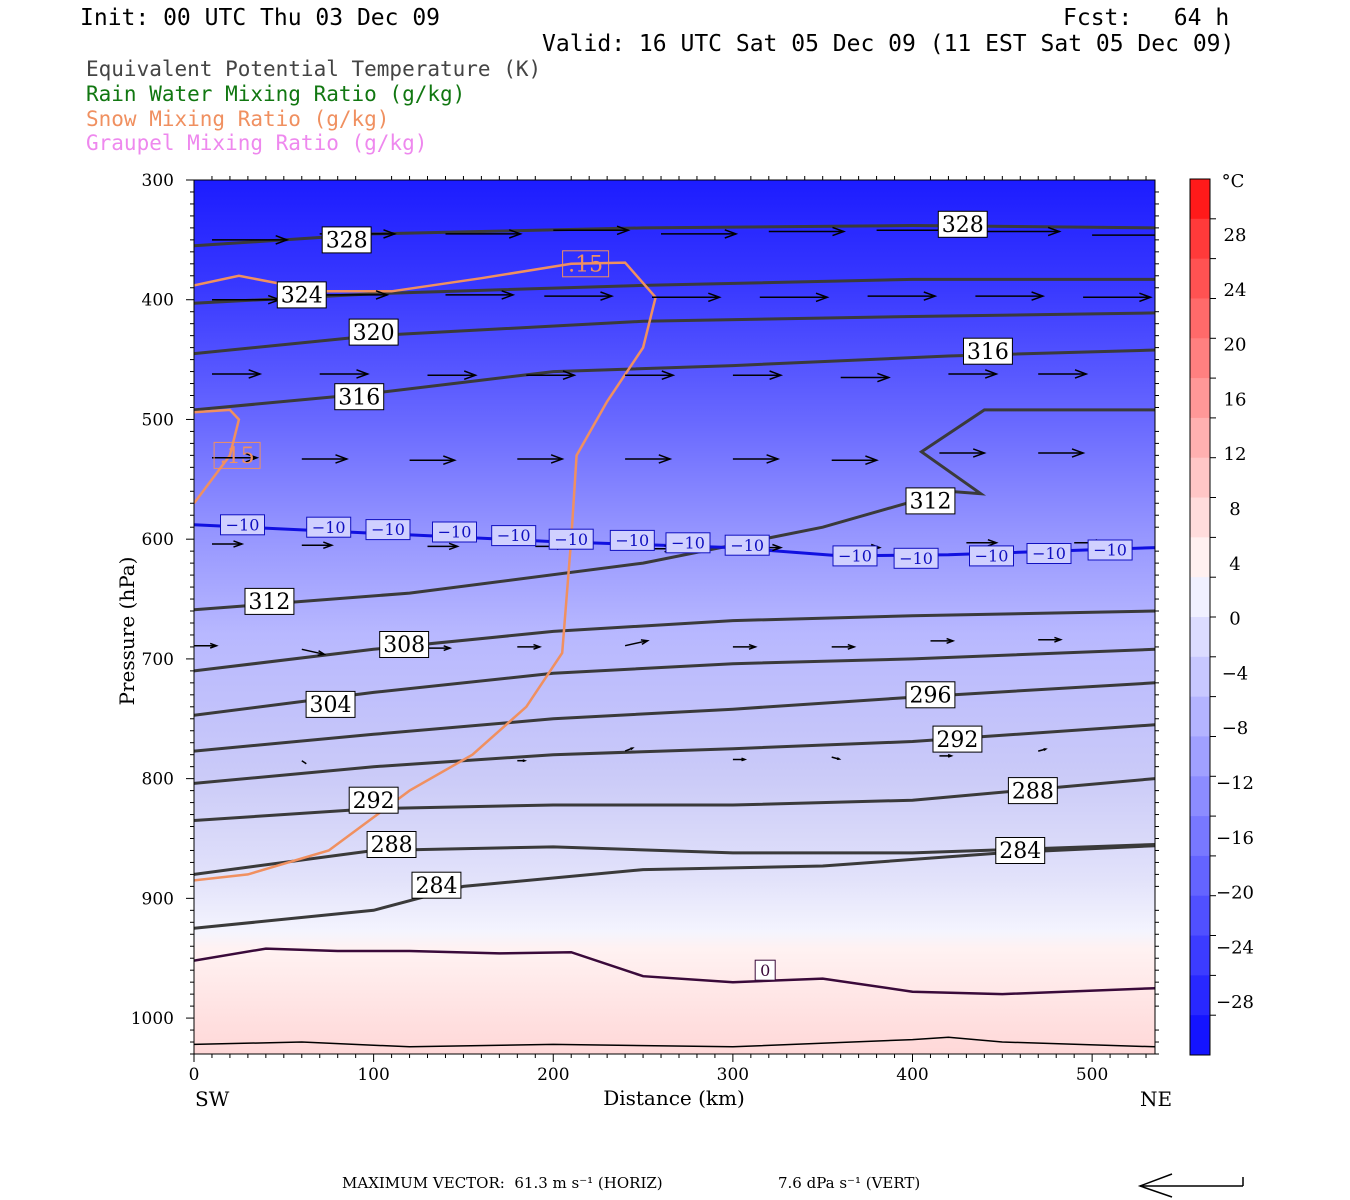 The image size is (1350, 1200). Describe the element at coordinates (1235, 783) in the screenshot. I see `colorbar-tick-label: −12` at that location.